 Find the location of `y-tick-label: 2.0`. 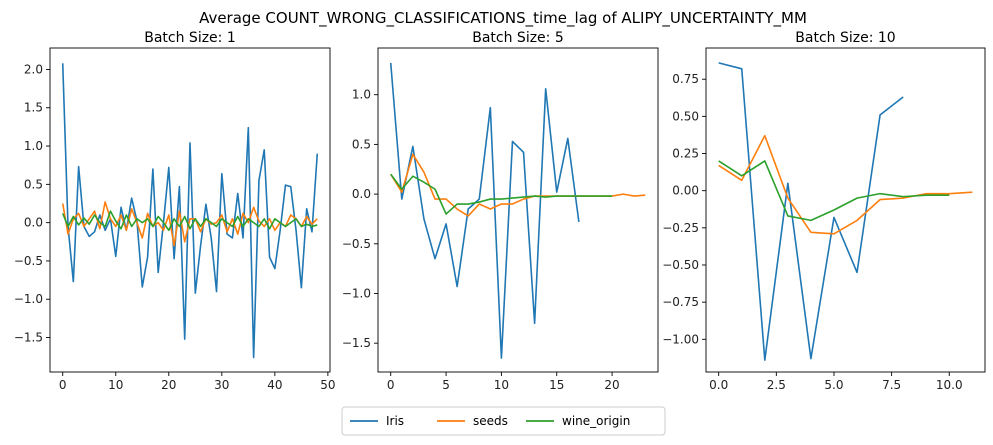

y-tick-label: 2.0 is located at coordinates (33, 69).